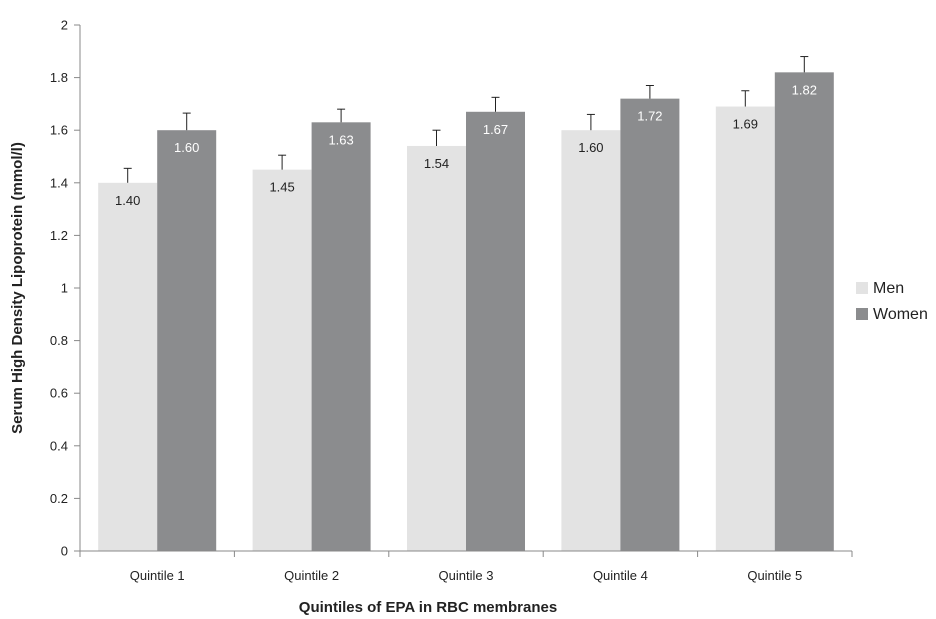 The height and width of the screenshot is (619, 936). Describe the element at coordinates (64, 25) in the screenshot. I see `y-tick-label: 2` at that location.